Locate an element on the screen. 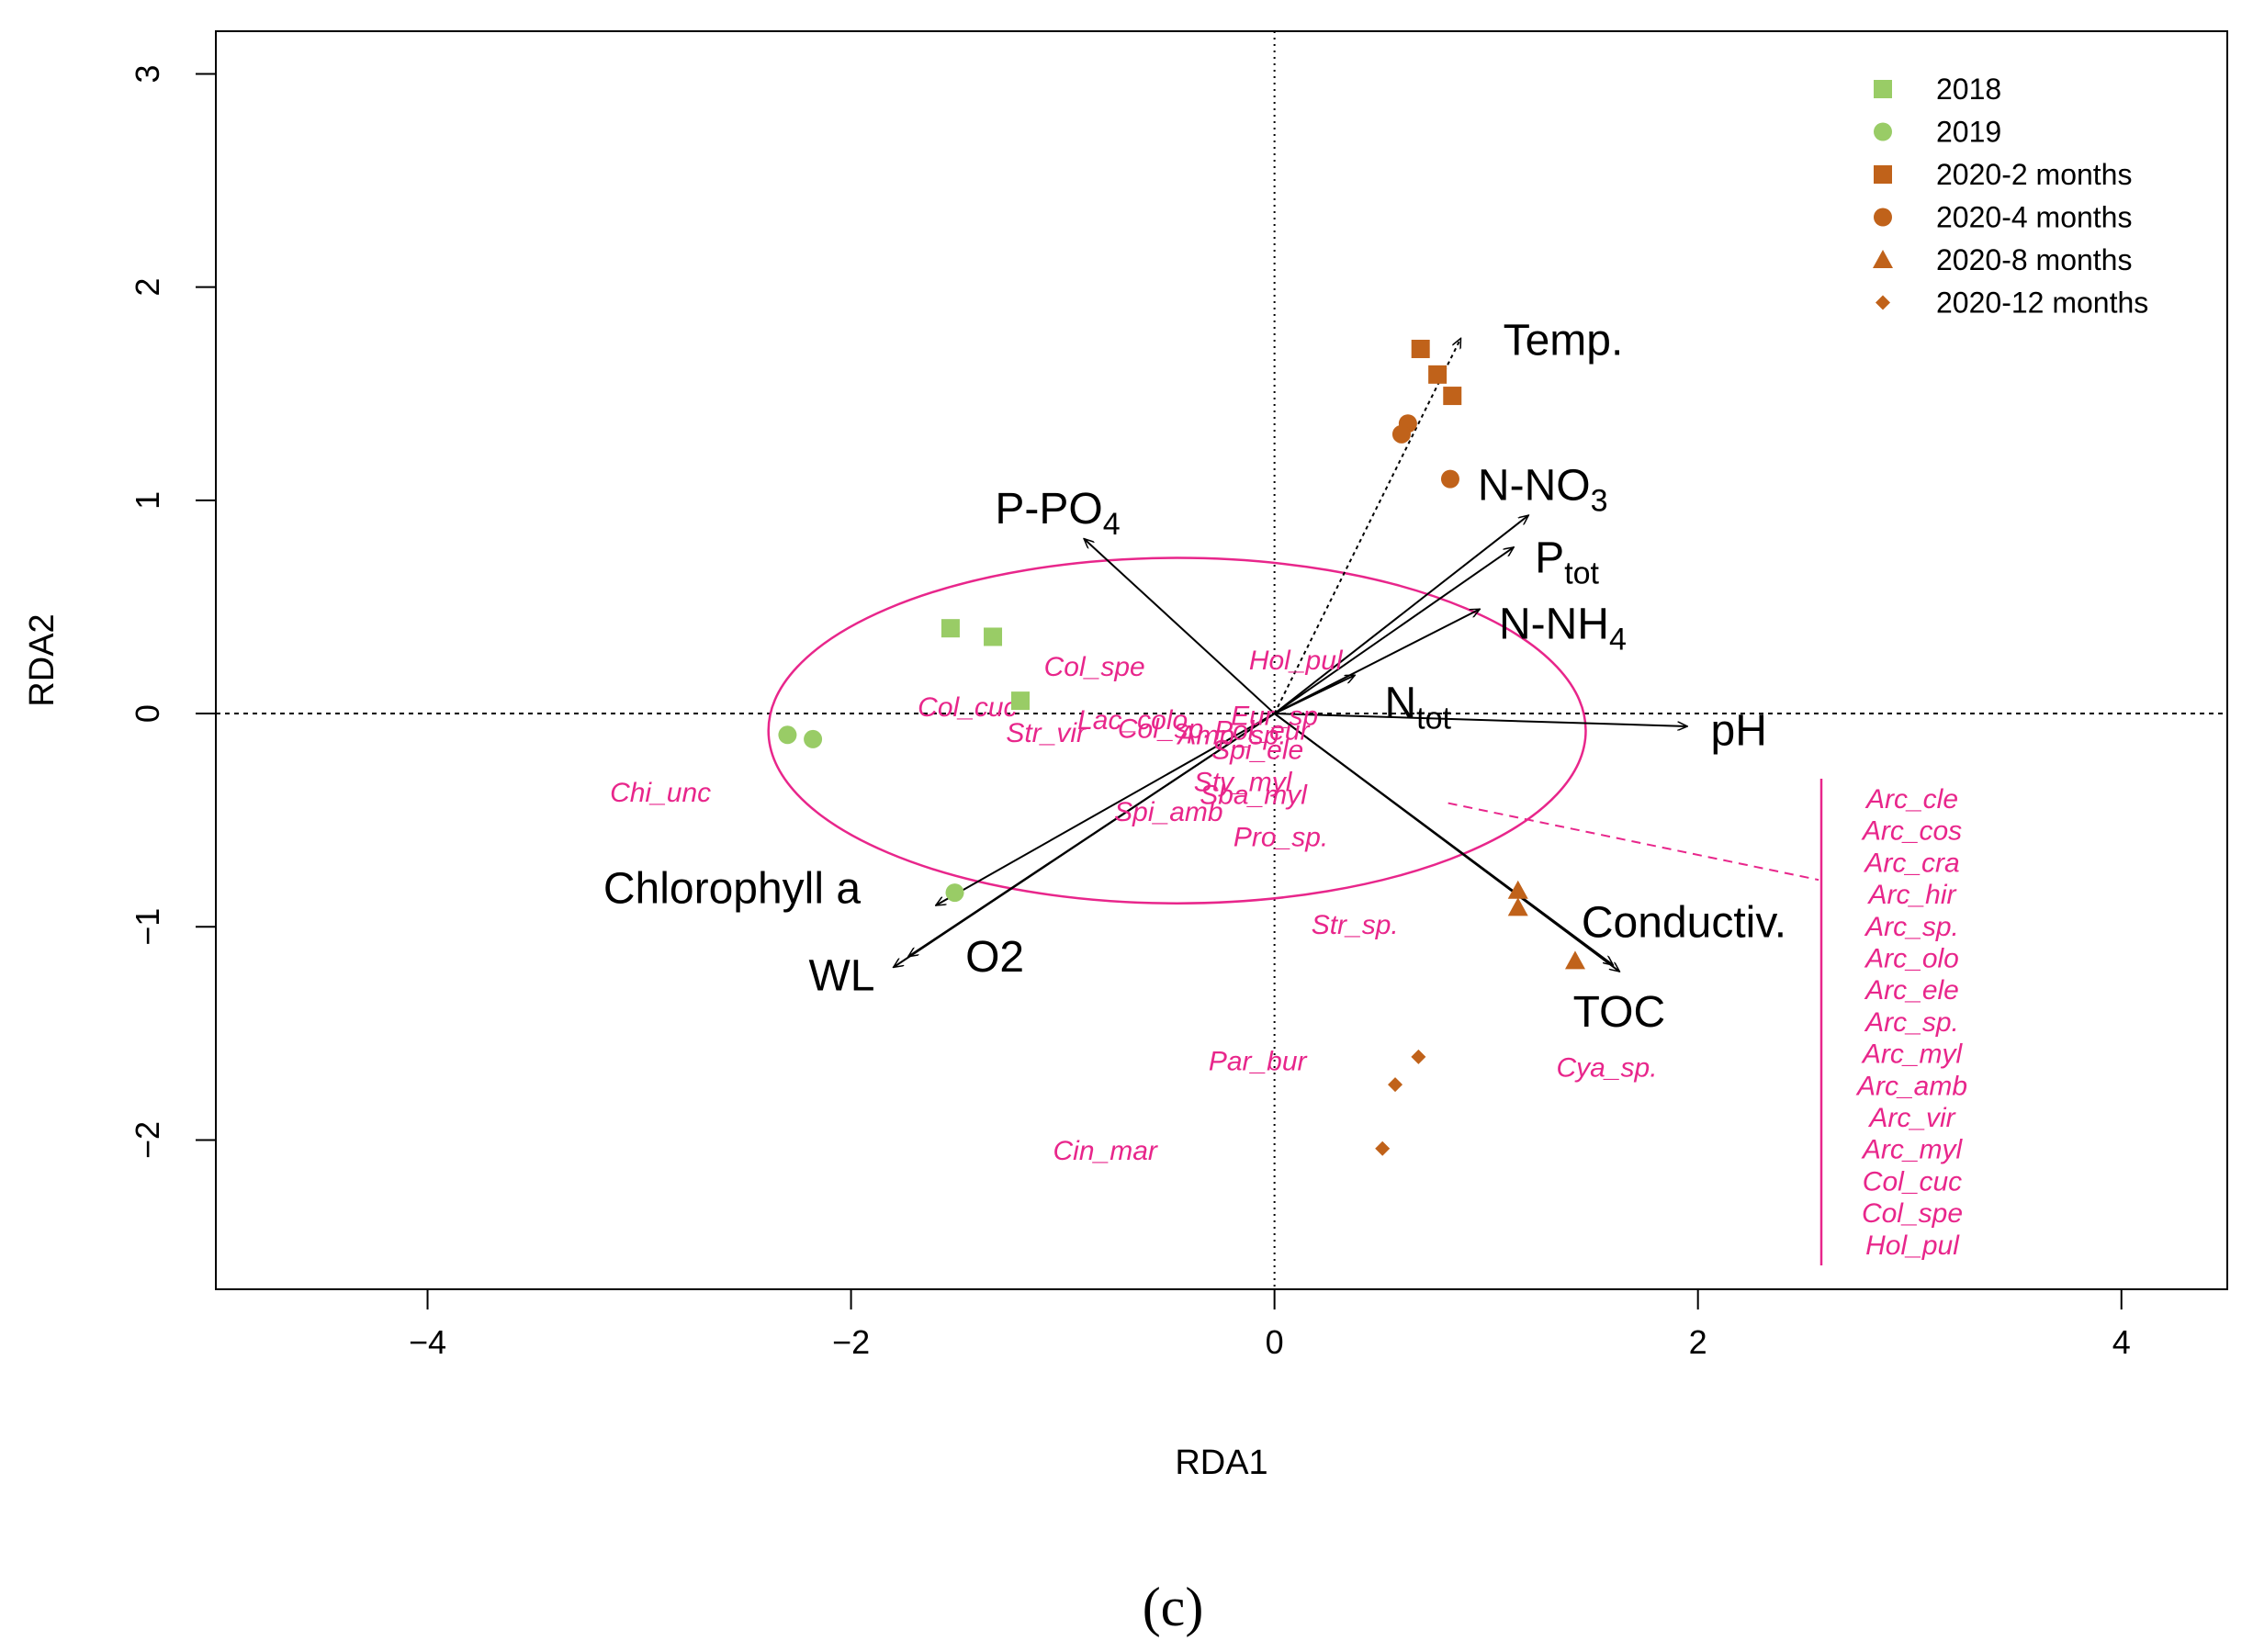 The image size is (2253, 1652). env-label-ntot: Ntot is located at coordinates (1418, 707).